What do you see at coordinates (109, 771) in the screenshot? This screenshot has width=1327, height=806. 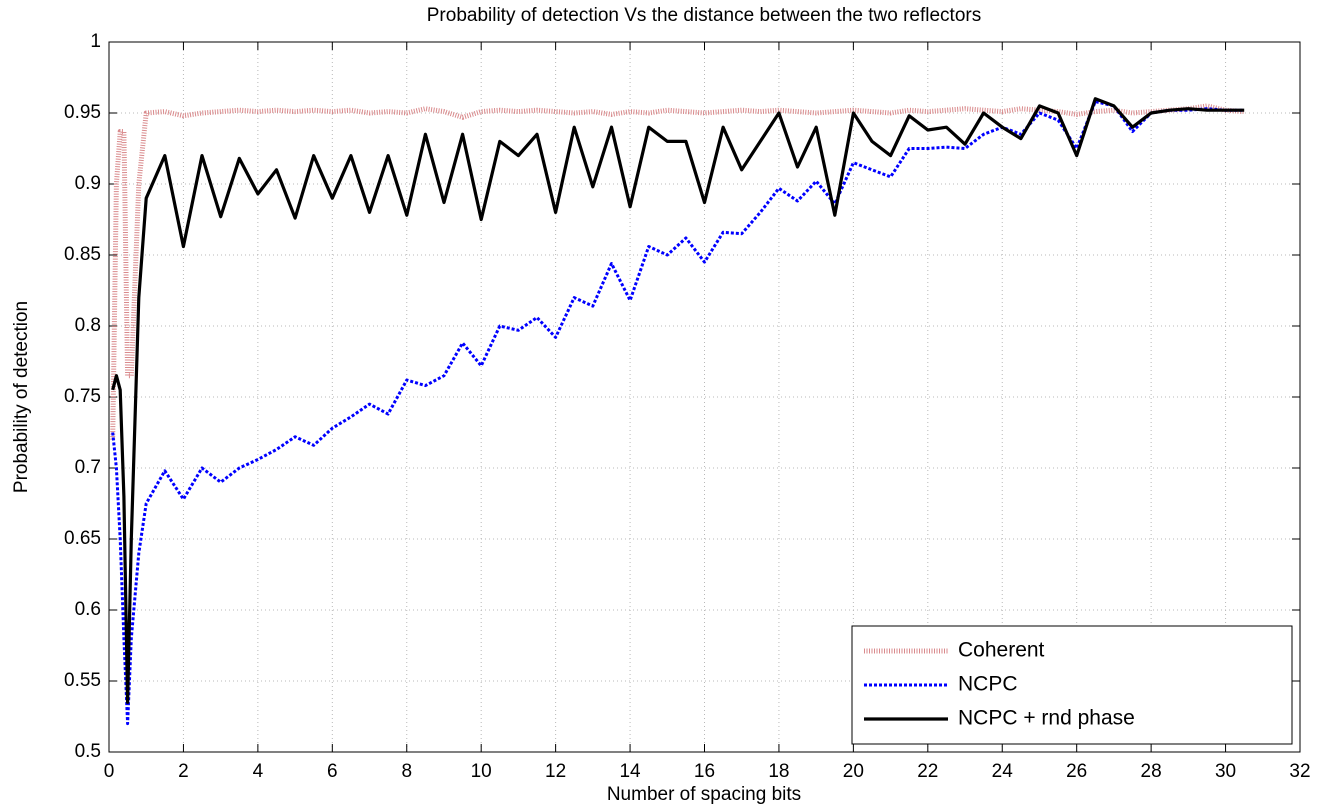 I see `x-tick-label: 0` at bounding box center [109, 771].